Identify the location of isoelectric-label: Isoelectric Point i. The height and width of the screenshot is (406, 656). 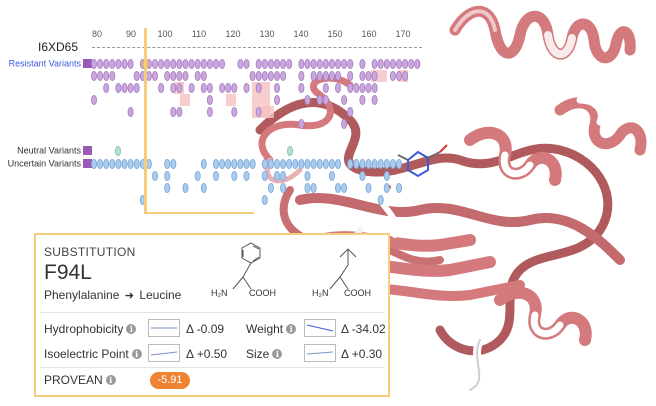
(93, 354).